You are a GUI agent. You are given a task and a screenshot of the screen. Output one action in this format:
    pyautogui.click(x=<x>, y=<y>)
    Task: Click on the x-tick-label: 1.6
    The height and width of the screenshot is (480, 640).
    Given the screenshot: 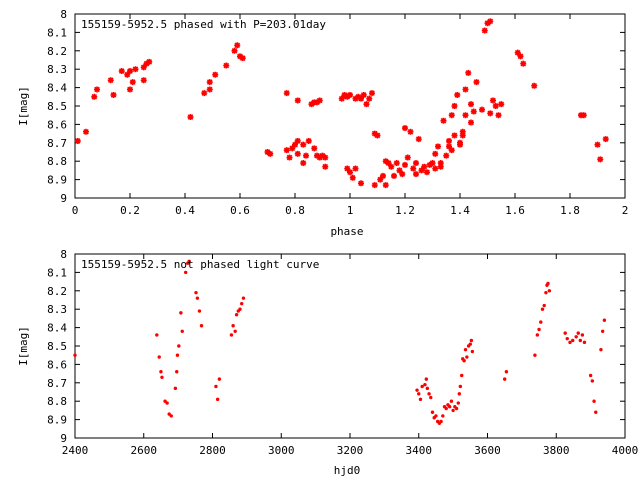 What is the action you would take?
    pyautogui.click(x=515, y=210)
    